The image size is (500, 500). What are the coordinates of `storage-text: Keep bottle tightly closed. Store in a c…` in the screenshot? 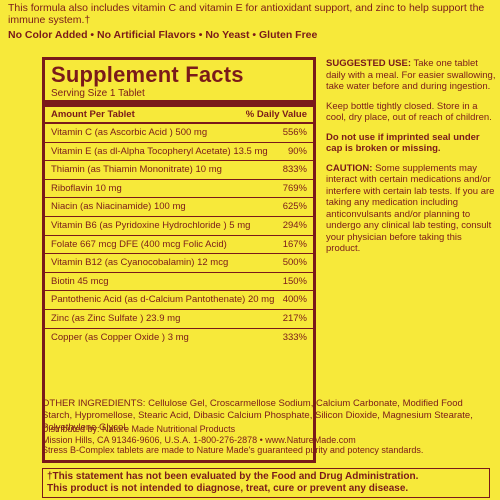 It's located at (409, 112).